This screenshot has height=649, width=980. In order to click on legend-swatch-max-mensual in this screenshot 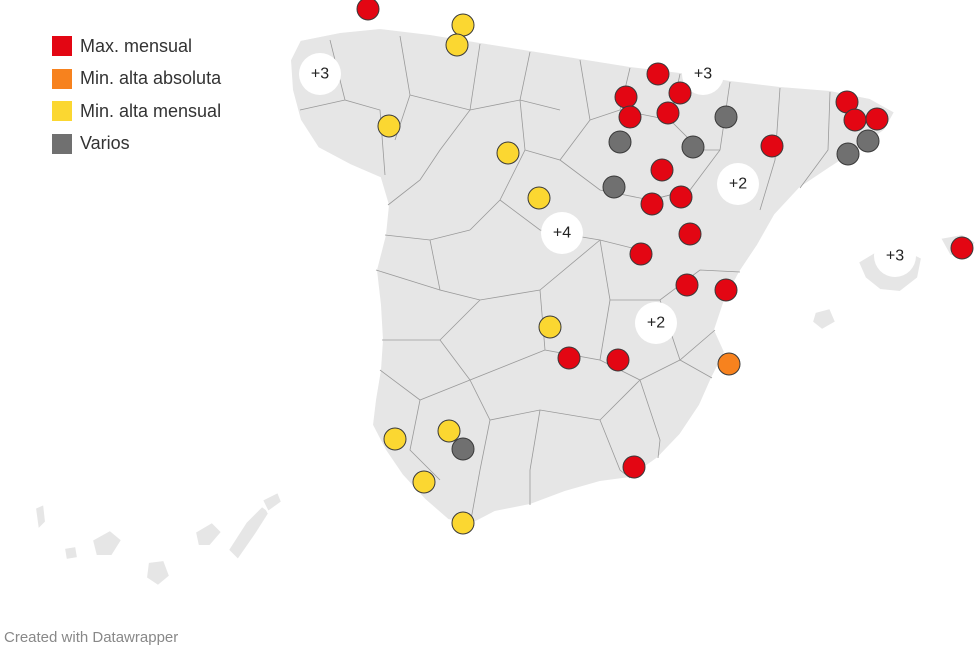, I will do `click(62, 46)`.